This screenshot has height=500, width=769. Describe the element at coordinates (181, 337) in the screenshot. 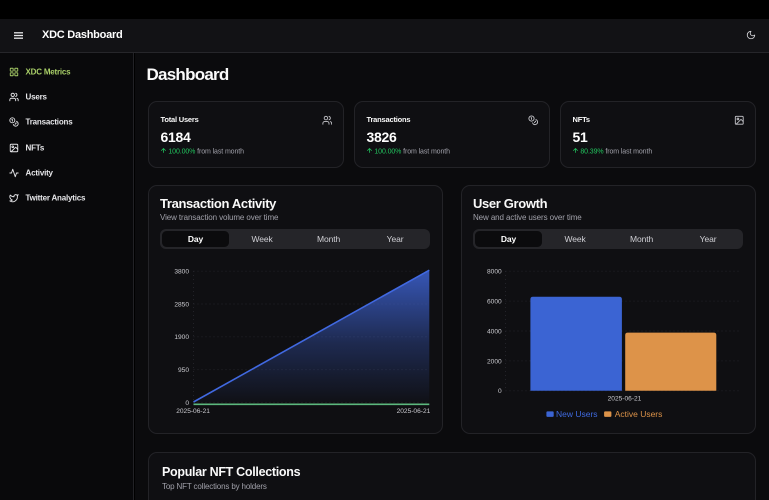

I see `svg-text: 1900` at that location.